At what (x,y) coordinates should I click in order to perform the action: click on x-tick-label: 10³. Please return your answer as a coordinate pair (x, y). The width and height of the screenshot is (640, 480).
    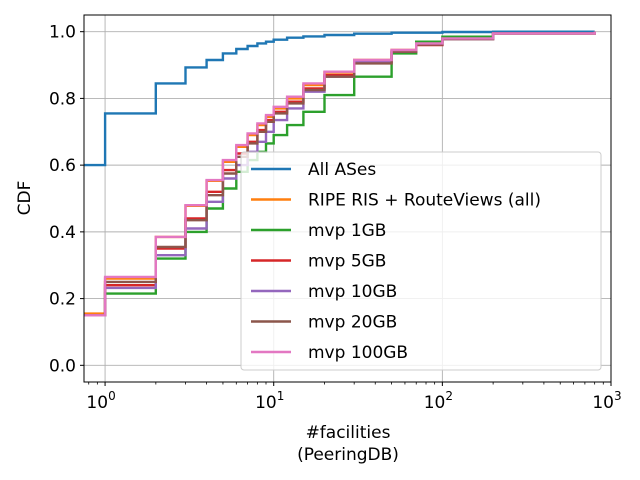
    Looking at the image, I should click on (606, 401).